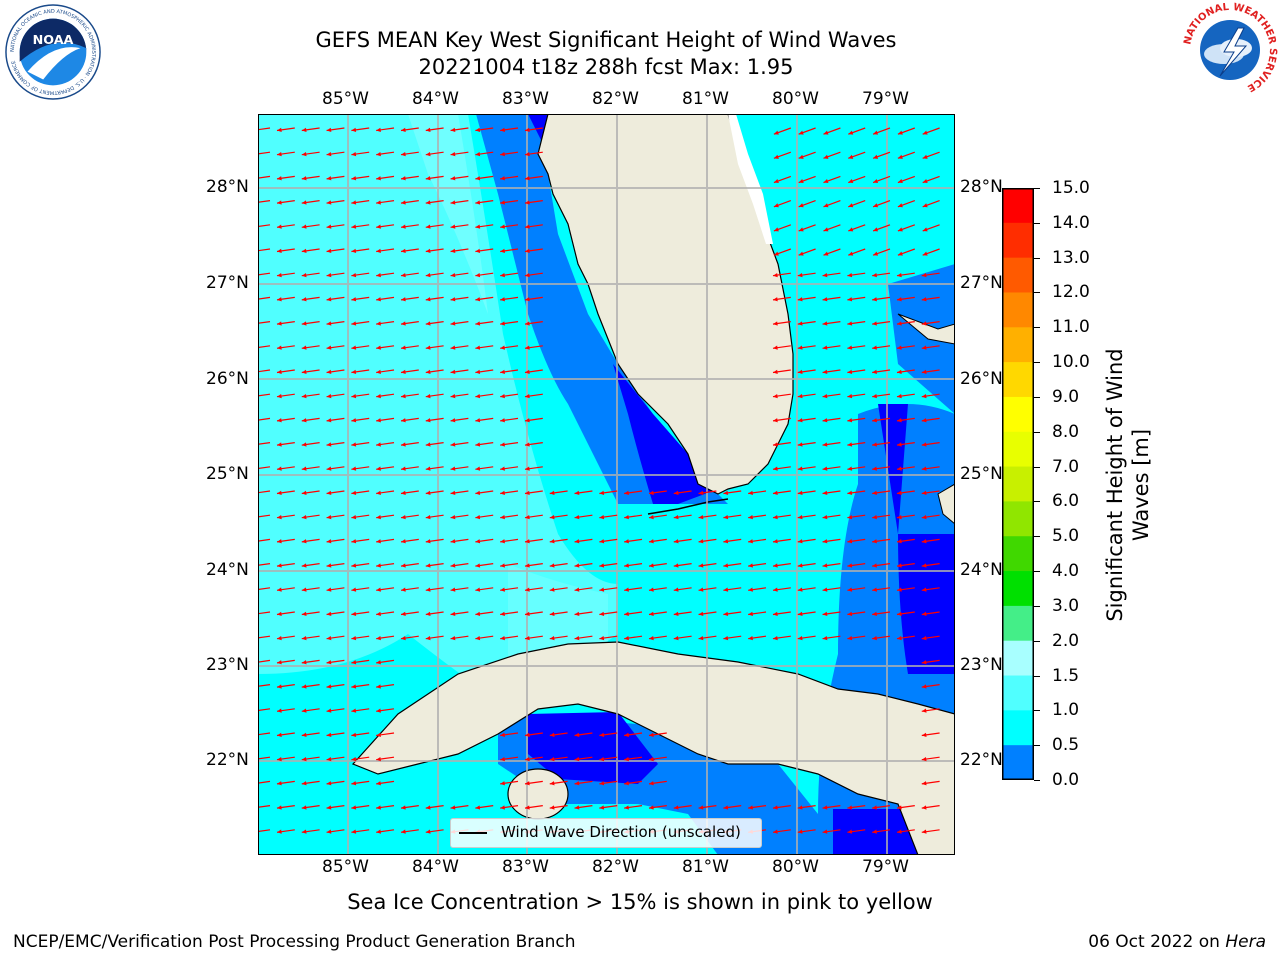 Image resolution: width=1280 pixels, height=960 pixels. What do you see at coordinates (227, 474) in the screenshot?
I see `lat-label-left: 25°N` at bounding box center [227, 474].